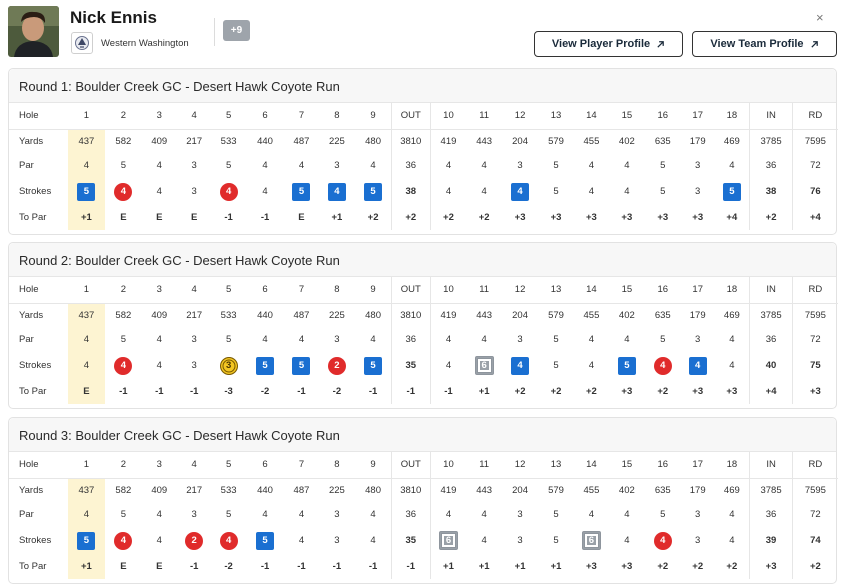  What do you see at coordinates (337, 465) in the screenshot?
I see `hole-cell: 8` at bounding box center [337, 465].